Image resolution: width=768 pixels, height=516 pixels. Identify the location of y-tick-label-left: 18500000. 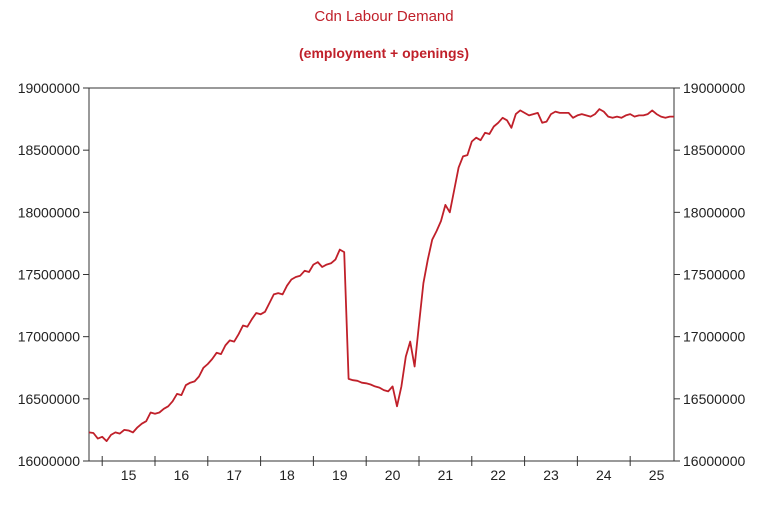
(49, 150).